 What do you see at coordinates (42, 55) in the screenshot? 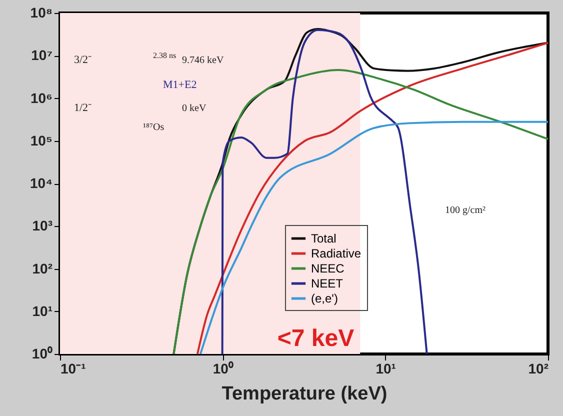
I see `y-tick-label: 10⁷` at bounding box center [42, 55].